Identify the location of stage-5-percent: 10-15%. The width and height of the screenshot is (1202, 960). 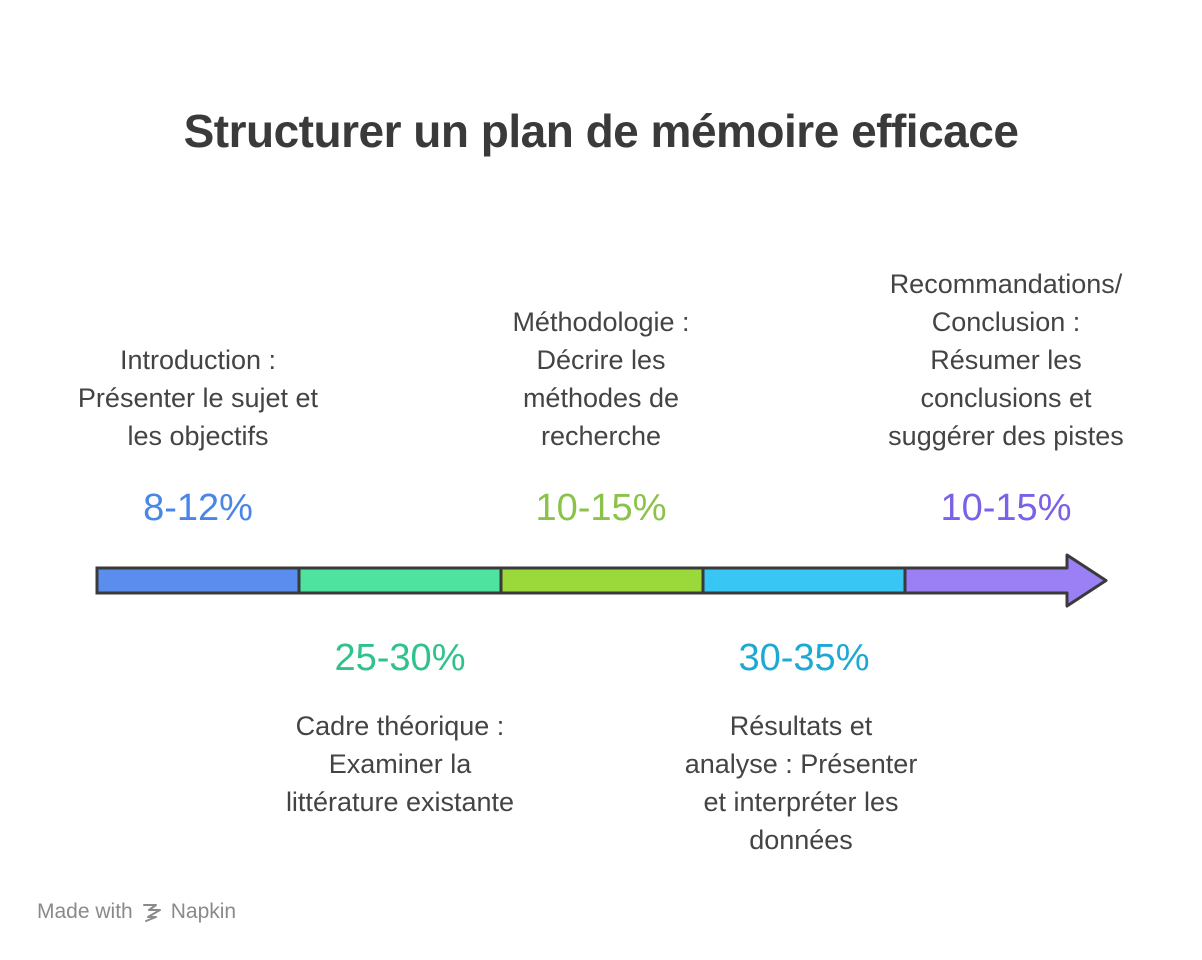
(1006, 508).